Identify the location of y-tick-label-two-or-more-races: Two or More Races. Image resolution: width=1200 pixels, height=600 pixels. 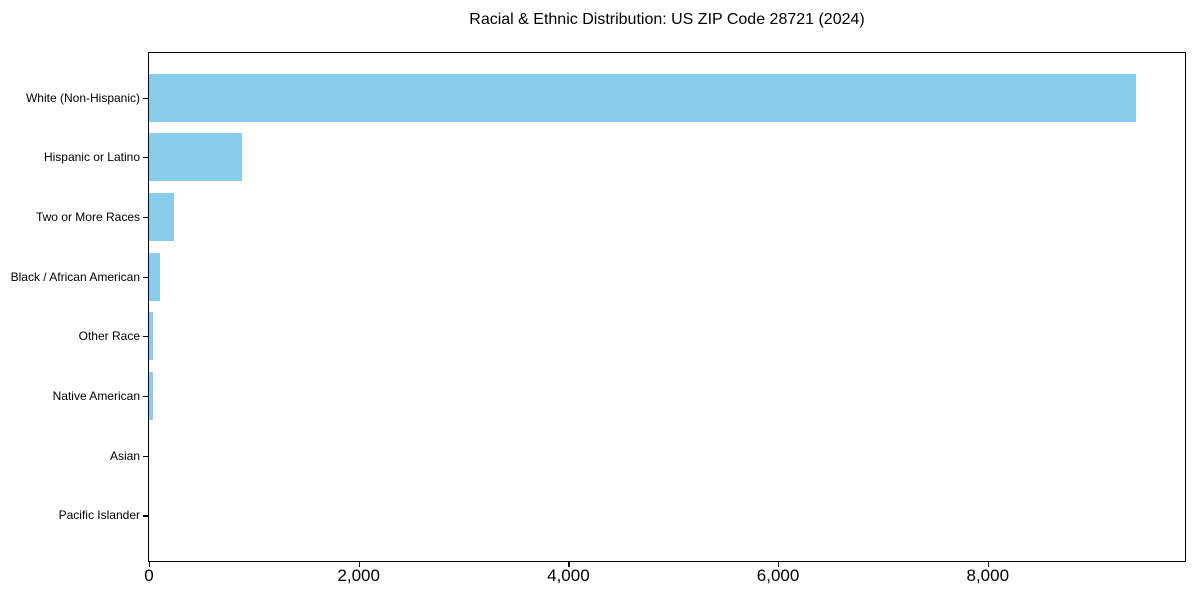
(87, 216).